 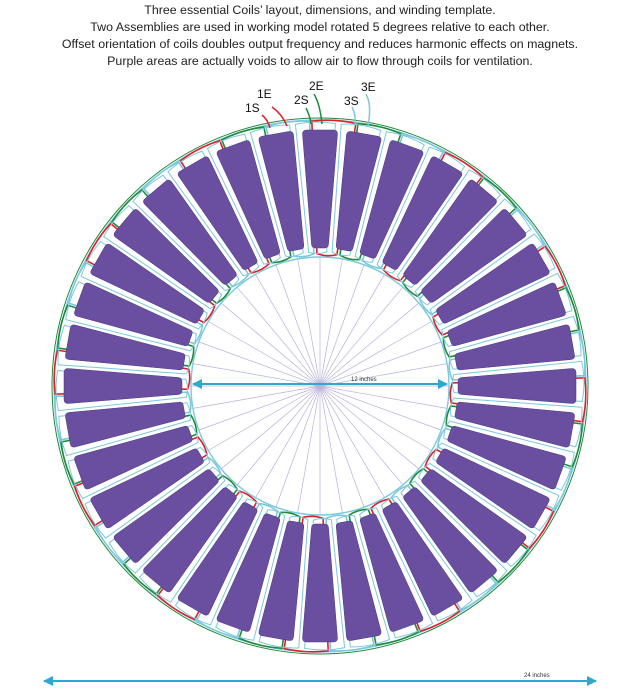 What do you see at coordinates (252, 108) in the screenshot?
I see `label-1s: 1S` at bounding box center [252, 108].